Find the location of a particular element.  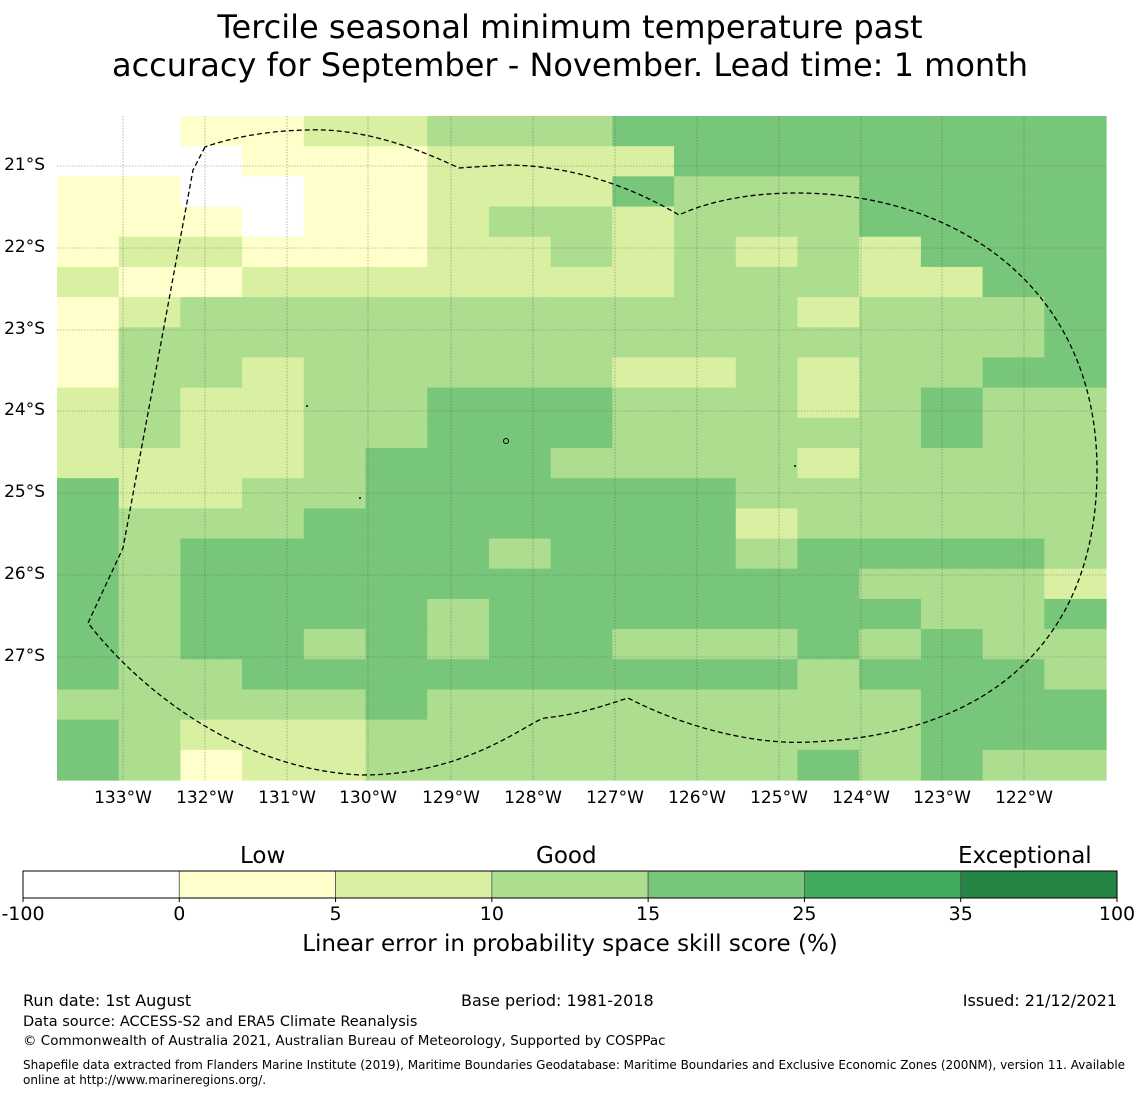

longitude-label: 124°W is located at coordinates (861, 798).